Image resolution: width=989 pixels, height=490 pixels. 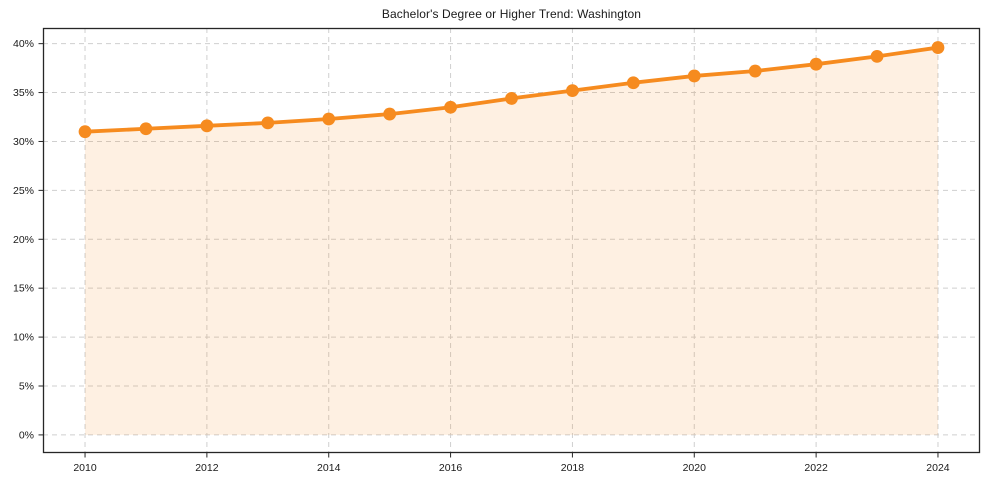 I want to click on y-tick-label: 35%, so click(x=23, y=93).